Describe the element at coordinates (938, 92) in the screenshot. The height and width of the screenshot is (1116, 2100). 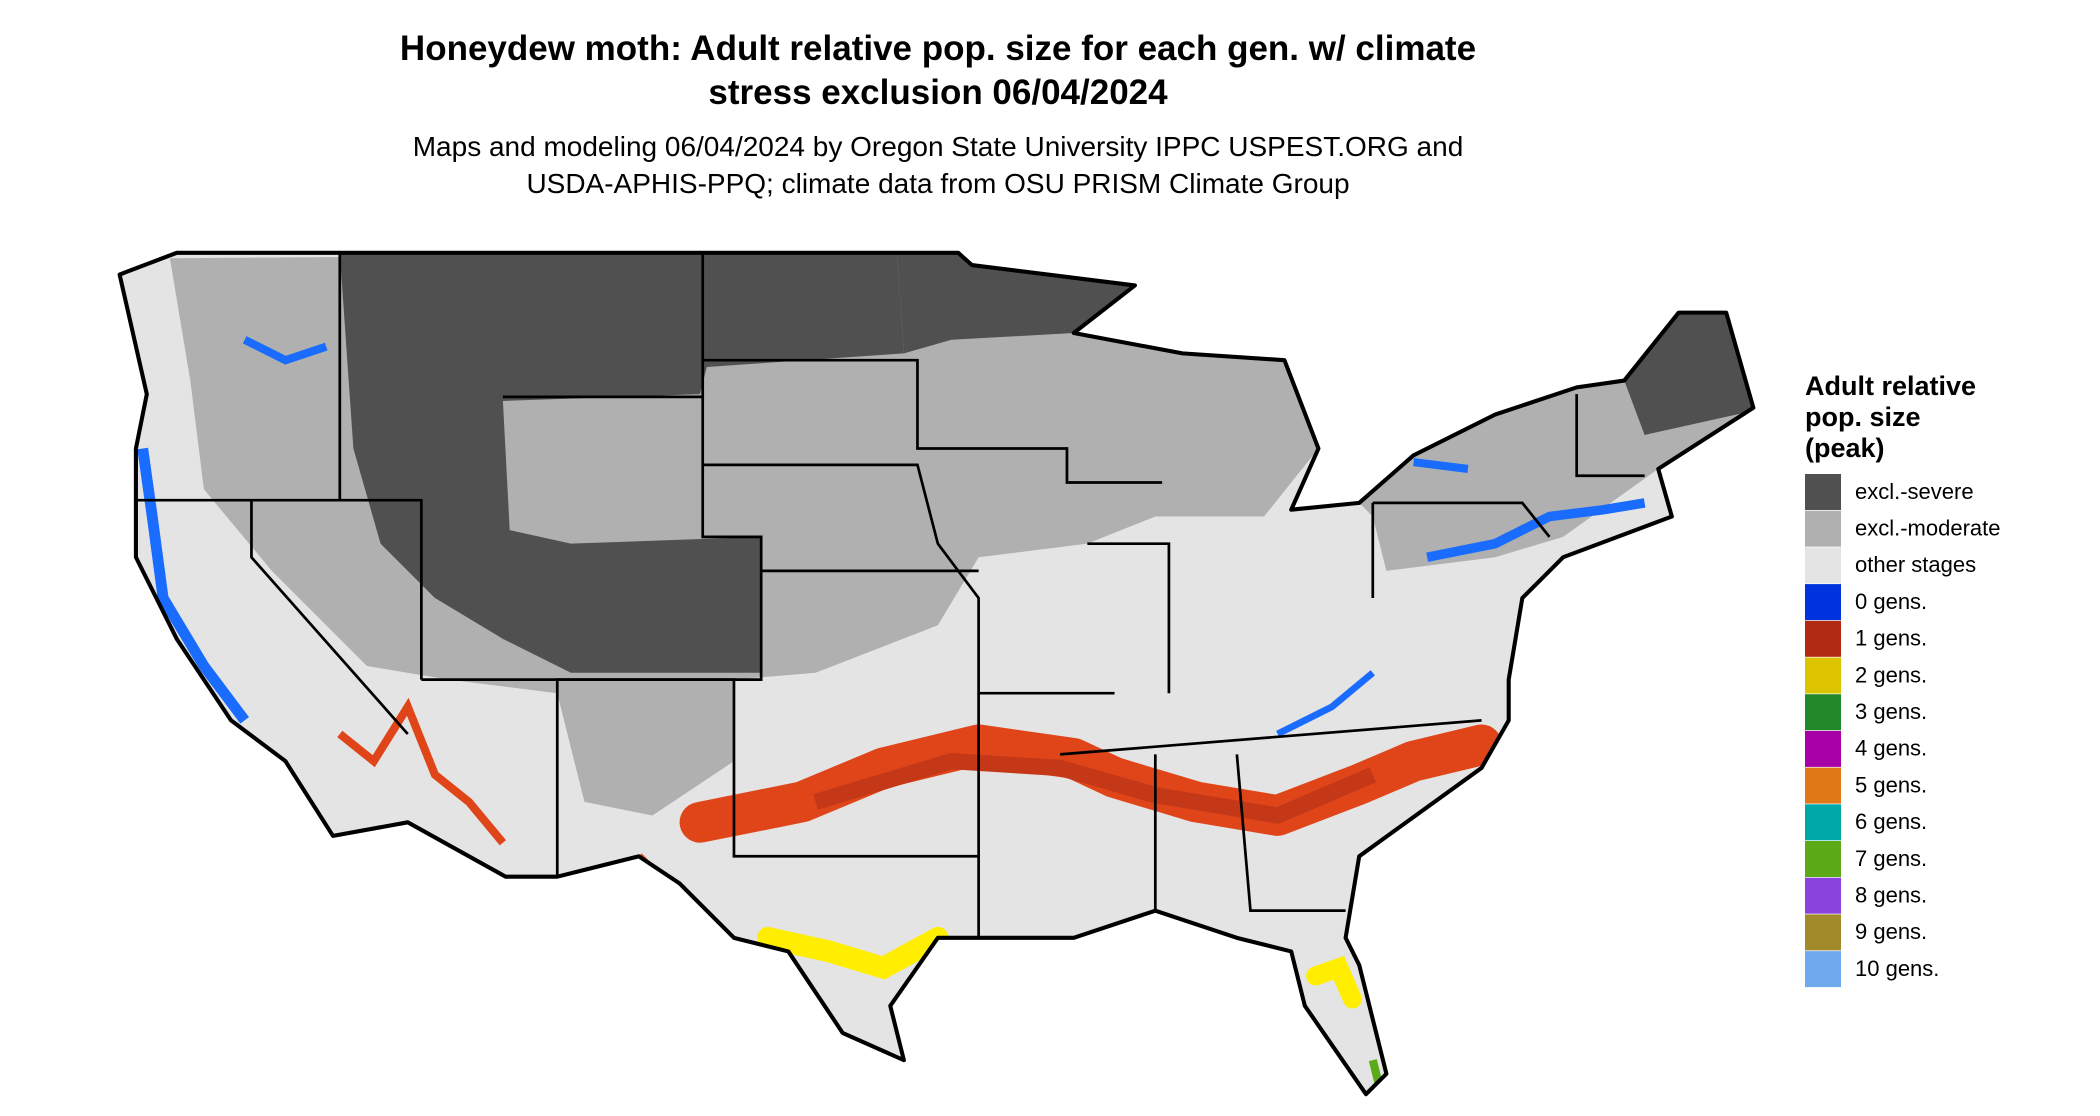
I see `title-line: stress exclusion 06/04/2024` at that location.